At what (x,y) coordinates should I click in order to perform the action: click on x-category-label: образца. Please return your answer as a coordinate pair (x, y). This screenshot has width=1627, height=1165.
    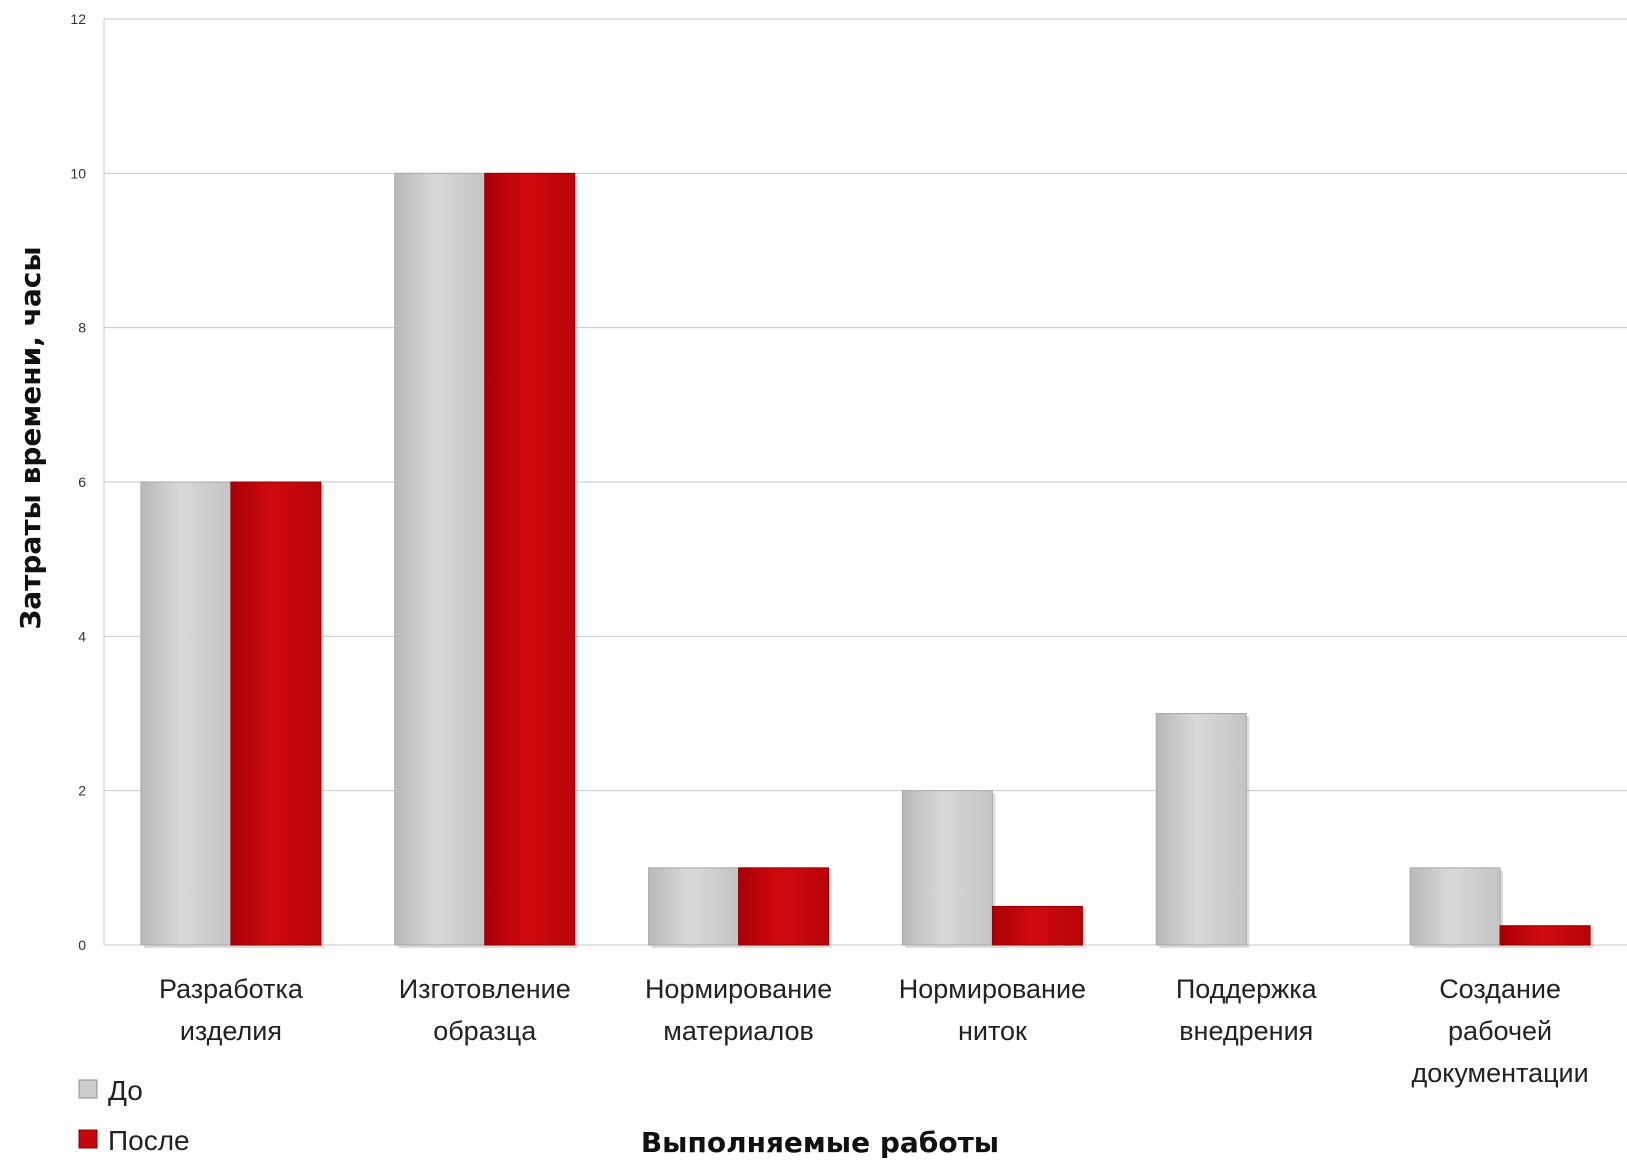
    Looking at the image, I should click on (485, 1031).